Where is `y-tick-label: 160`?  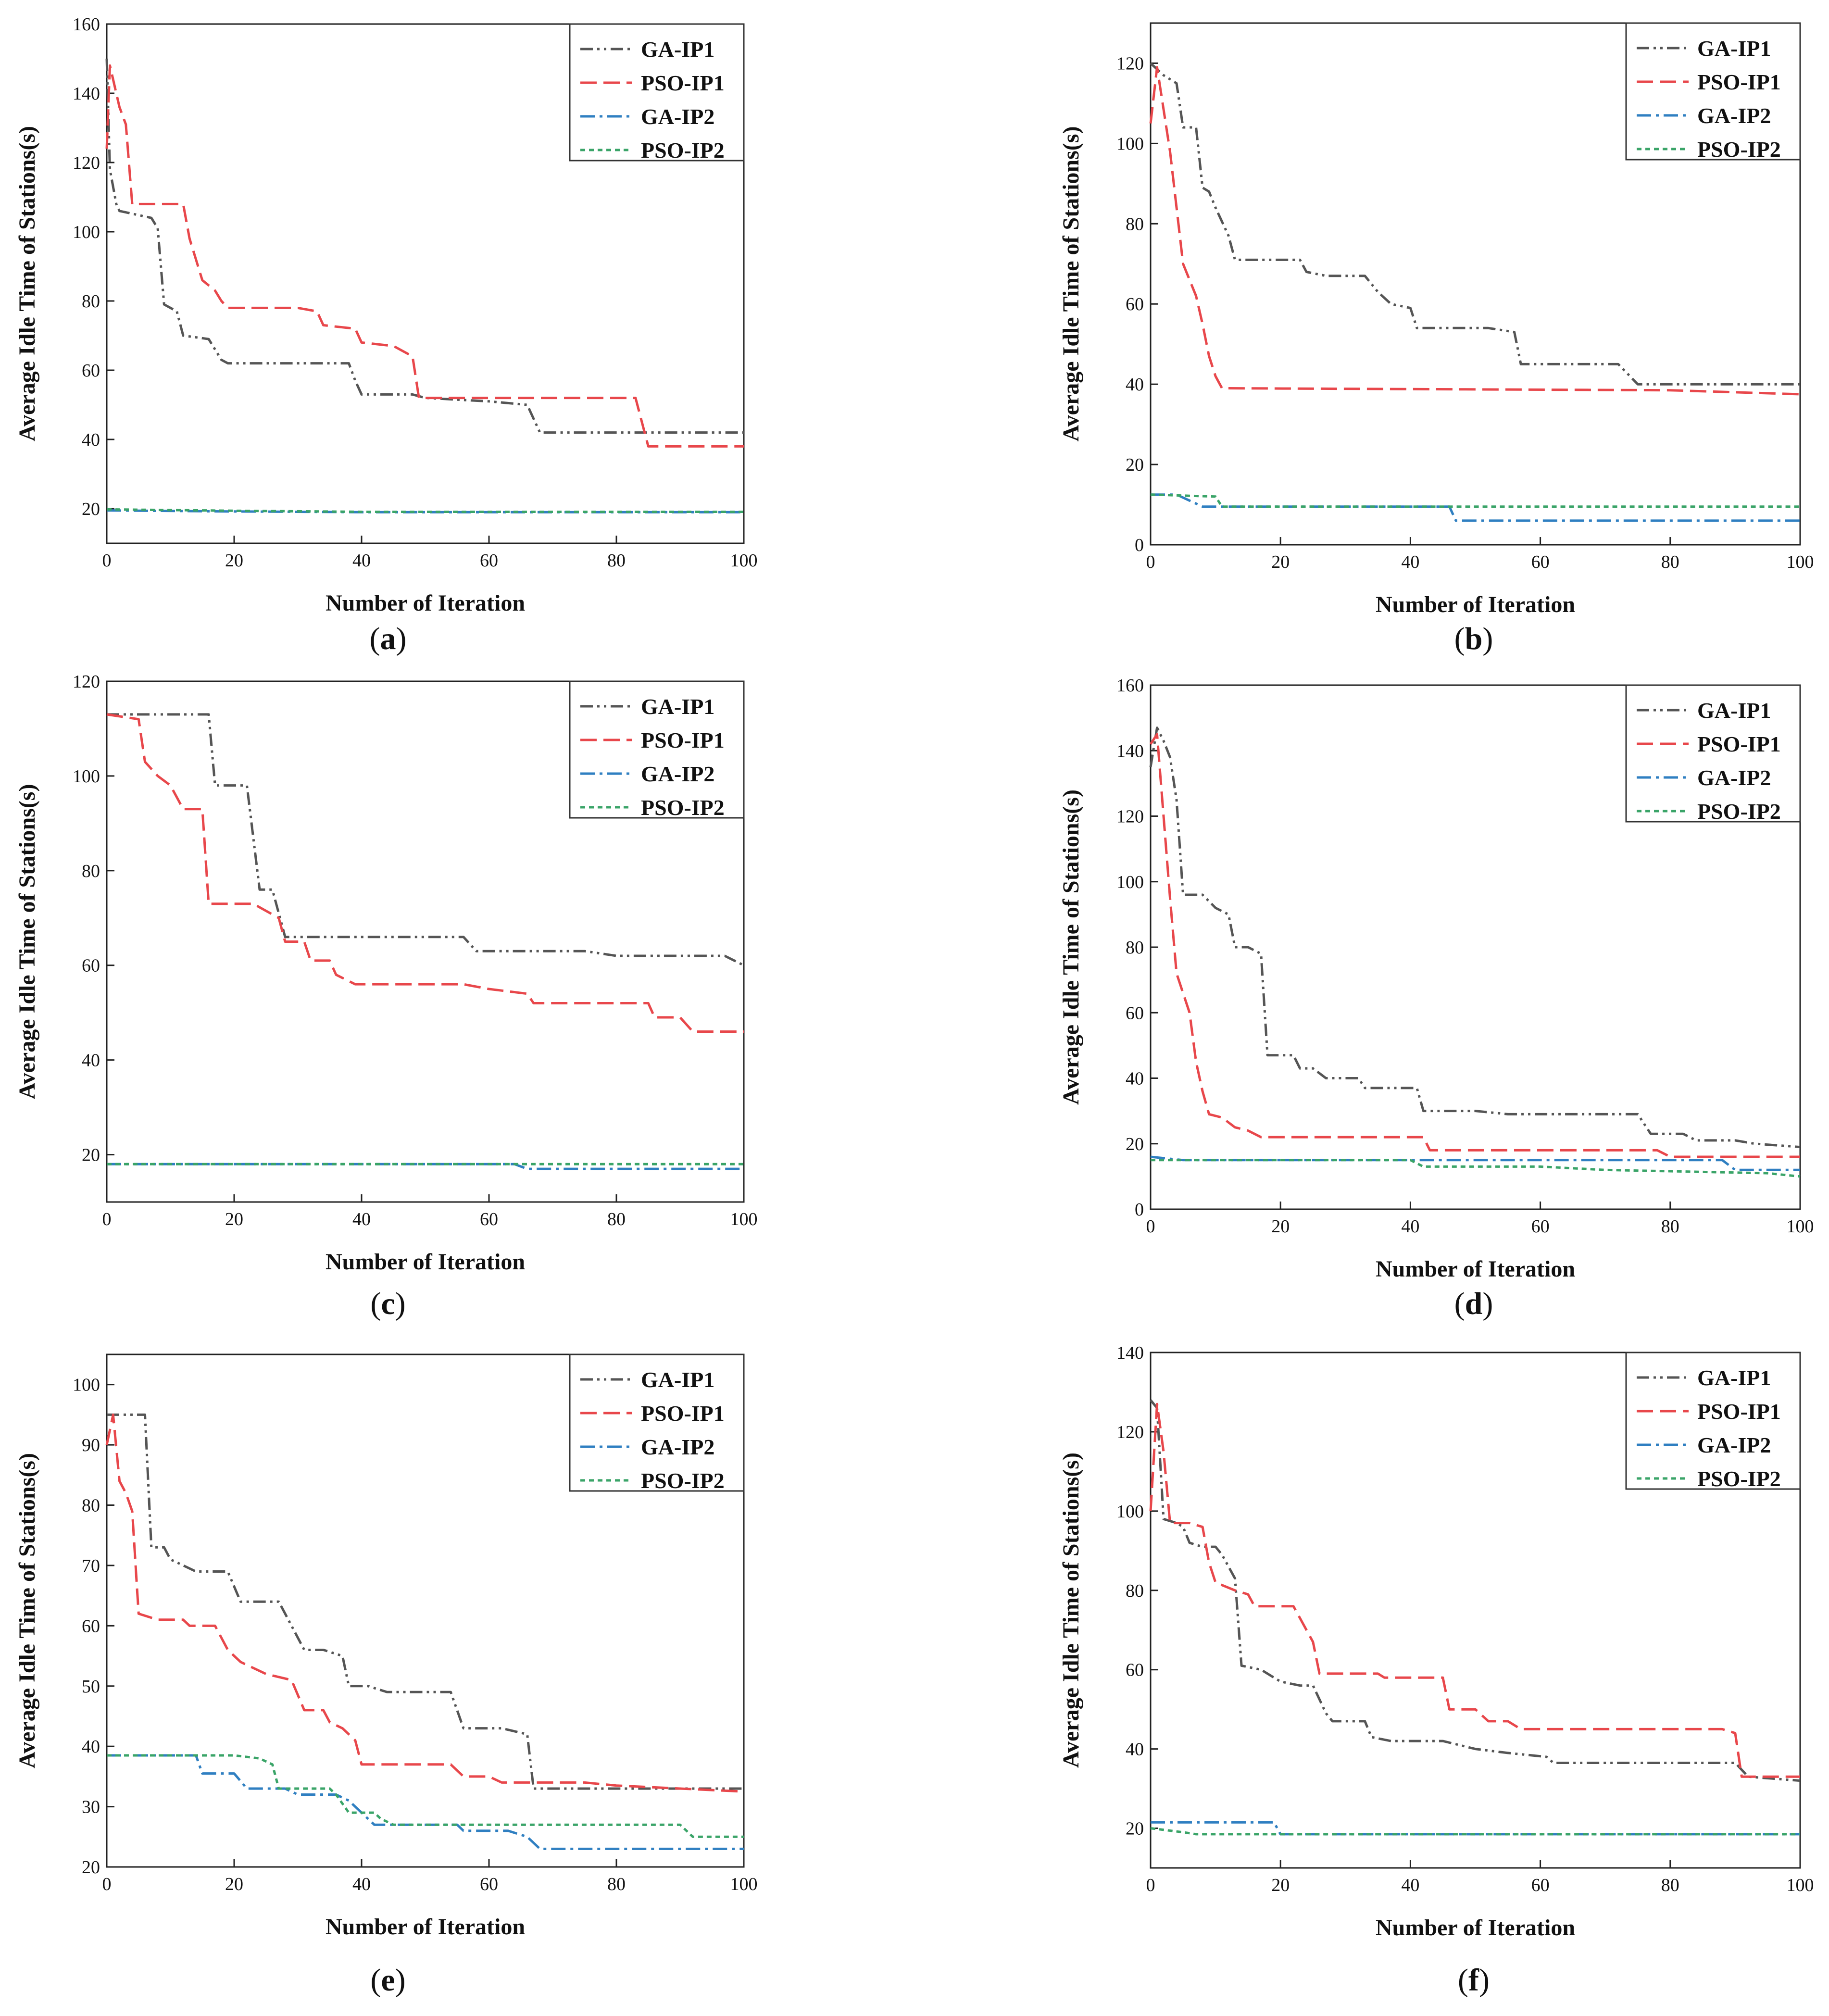
y-tick-label: 160 is located at coordinates (86, 24).